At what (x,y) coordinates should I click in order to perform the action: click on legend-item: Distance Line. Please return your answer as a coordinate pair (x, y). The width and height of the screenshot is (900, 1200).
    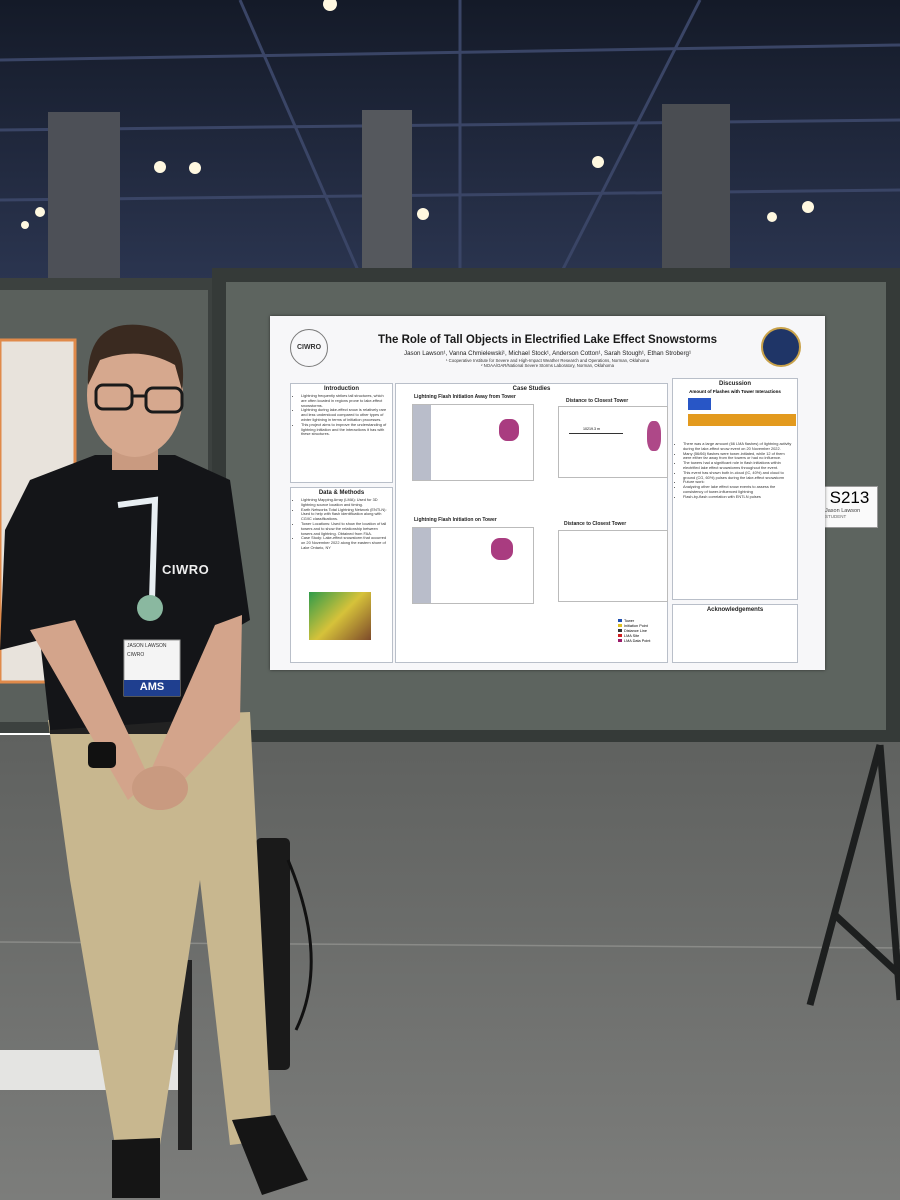
    Looking at the image, I should click on (634, 631).